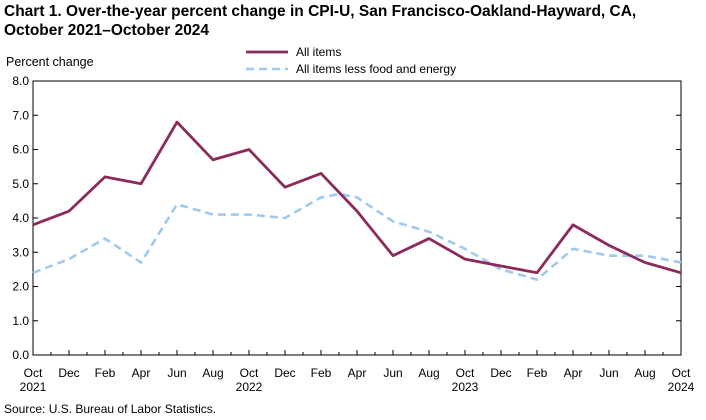 The height and width of the screenshot is (420, 706). Describe the element at coordinates (318, 52) in the screenshot. I see `legend-label: All items` at that location.